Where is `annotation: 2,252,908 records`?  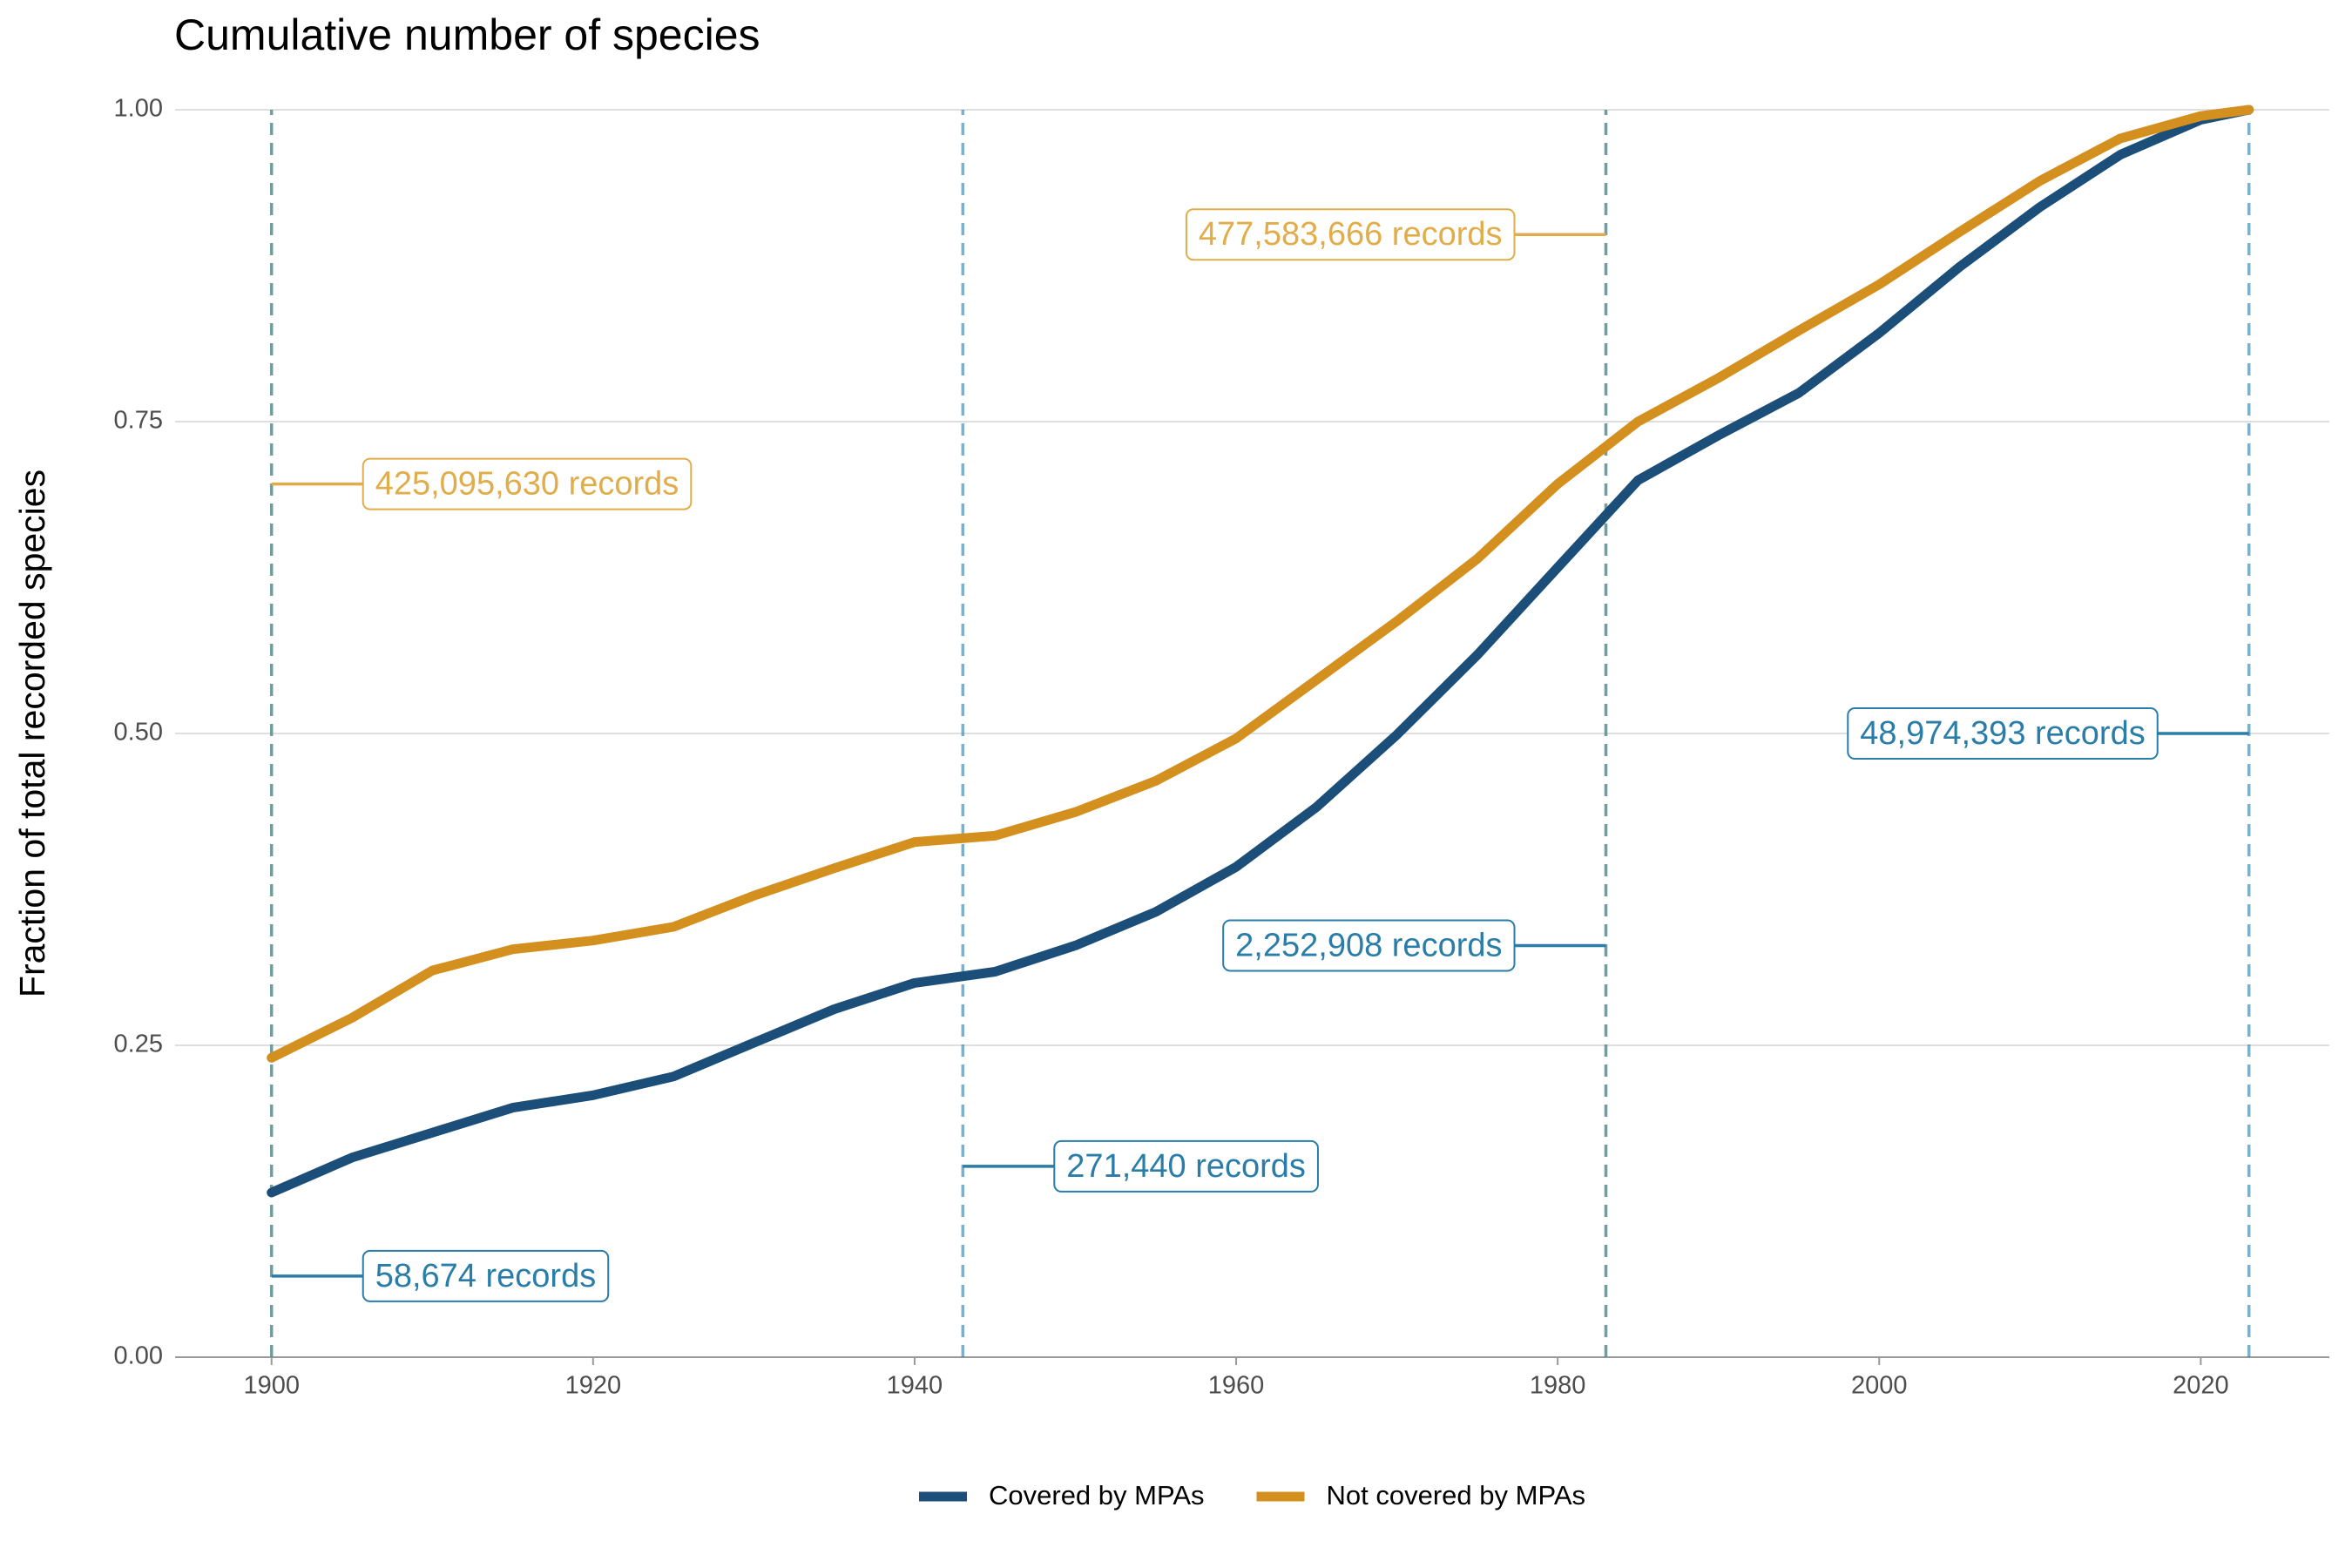 annotation: 2,252,908 records is located at coordinates (1414, 945).